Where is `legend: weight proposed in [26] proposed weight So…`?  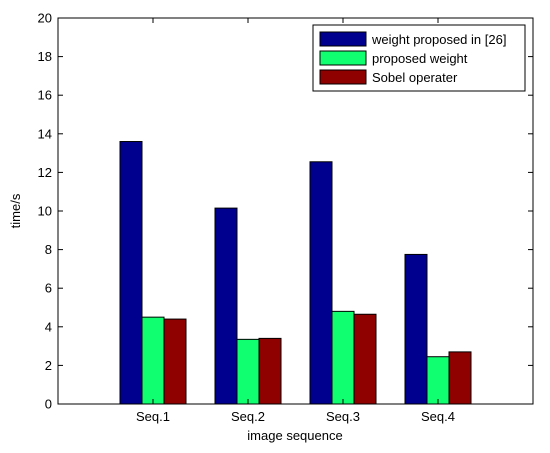 legend: weight proposed in [26] proposed weight So… is located at coordinates (419, 58).